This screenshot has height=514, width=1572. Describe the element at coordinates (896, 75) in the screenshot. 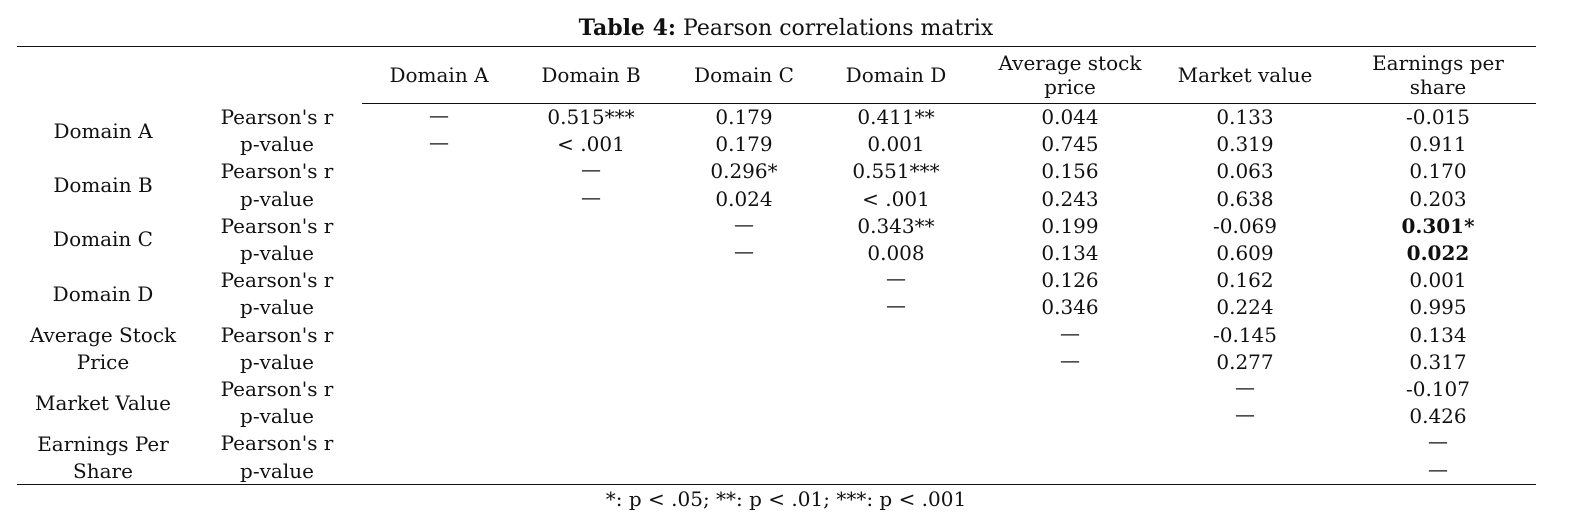

I see `column-header: Domain D` at that location.